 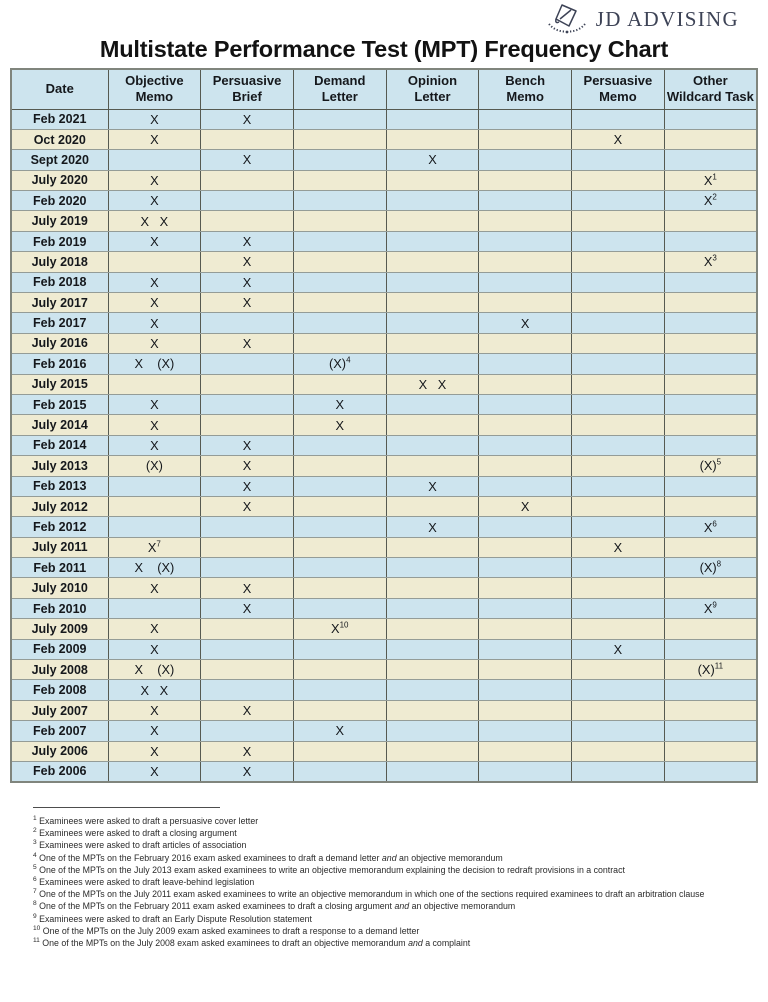 I want to click on date-cell: Feb 2009, so click(x=59, y=649).